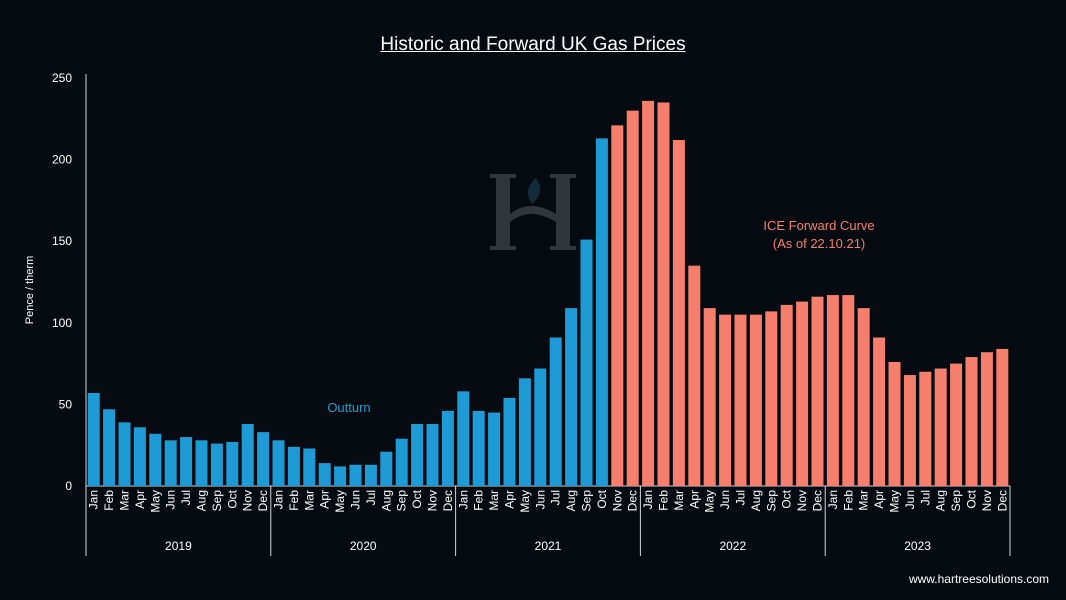  I want to click on y-tick-label: 50, so click(66, 404).